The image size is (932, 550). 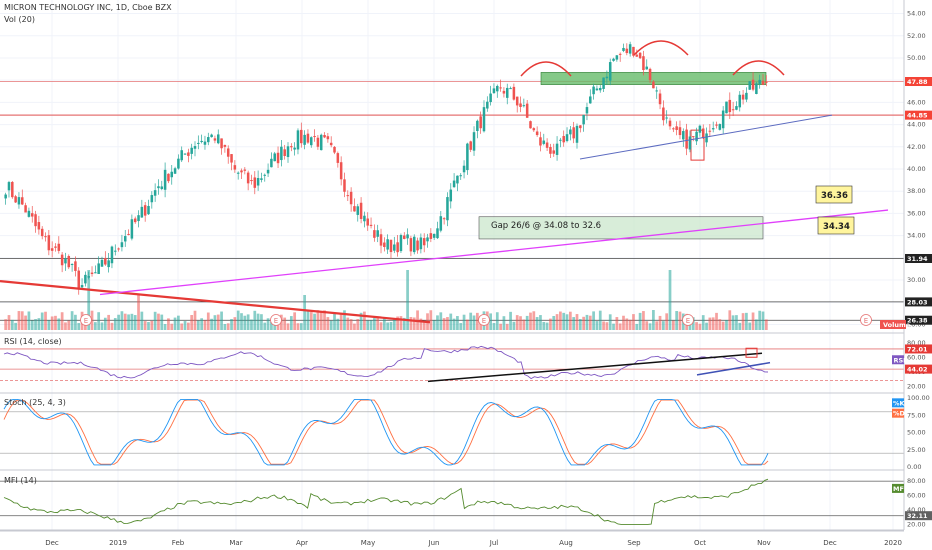 What do you see at coordinates (33, 341) in the screenshot?
I see `rsi-title: RSI (14, close)` at bounding box center [33, 341].